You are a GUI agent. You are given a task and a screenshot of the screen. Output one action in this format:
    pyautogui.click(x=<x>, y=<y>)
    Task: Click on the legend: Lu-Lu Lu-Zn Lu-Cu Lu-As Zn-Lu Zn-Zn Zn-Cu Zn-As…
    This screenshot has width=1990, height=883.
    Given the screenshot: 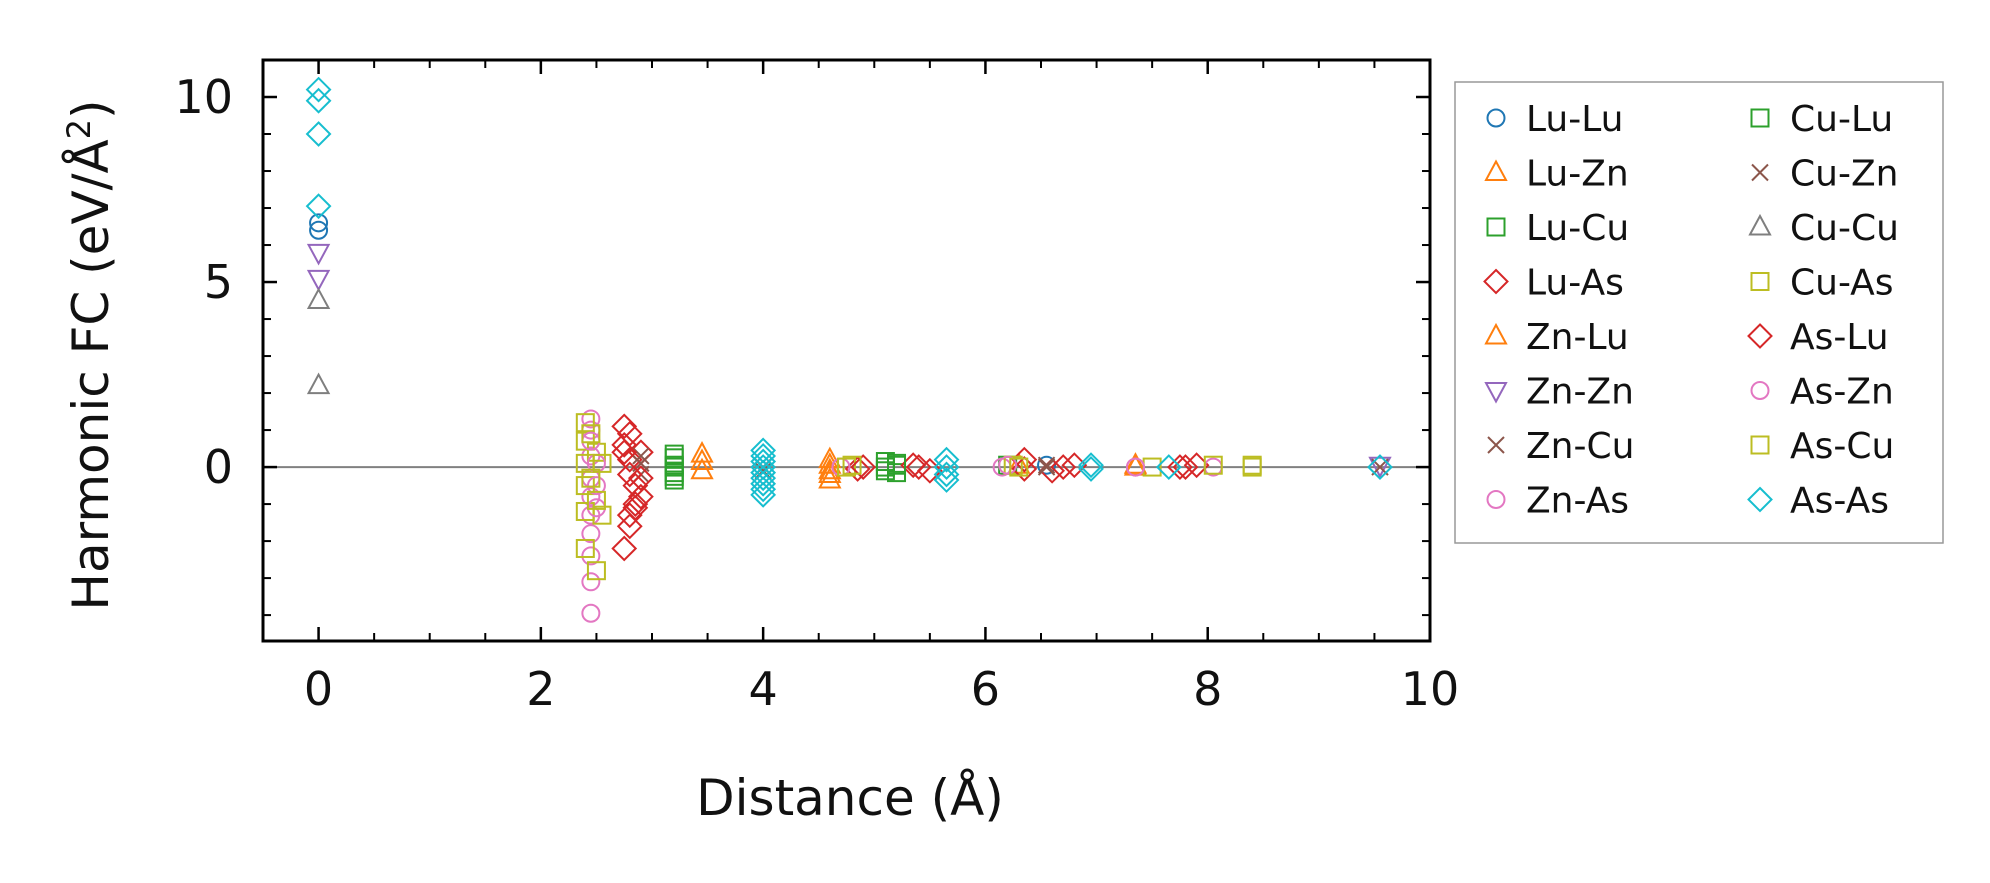 What is the action you would take?
    pyautogui.click(x=1699, y=312)
    